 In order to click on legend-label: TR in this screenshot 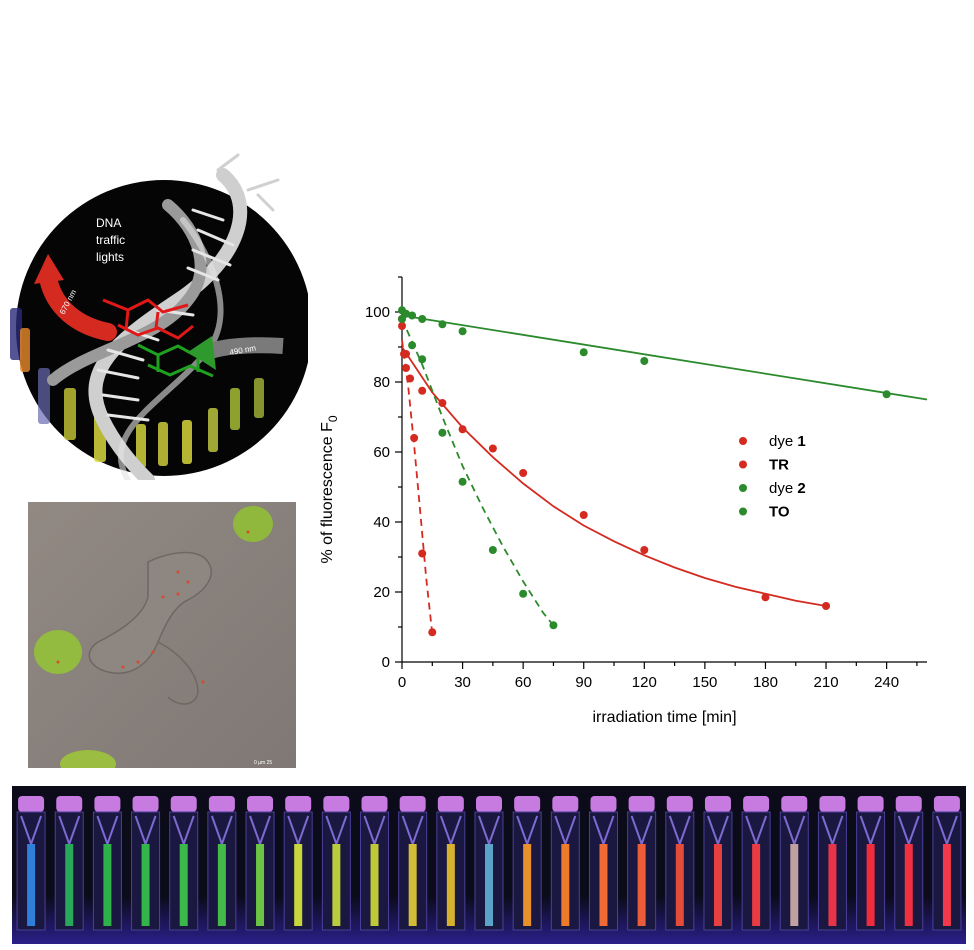, I will do `click(779, 465)`.